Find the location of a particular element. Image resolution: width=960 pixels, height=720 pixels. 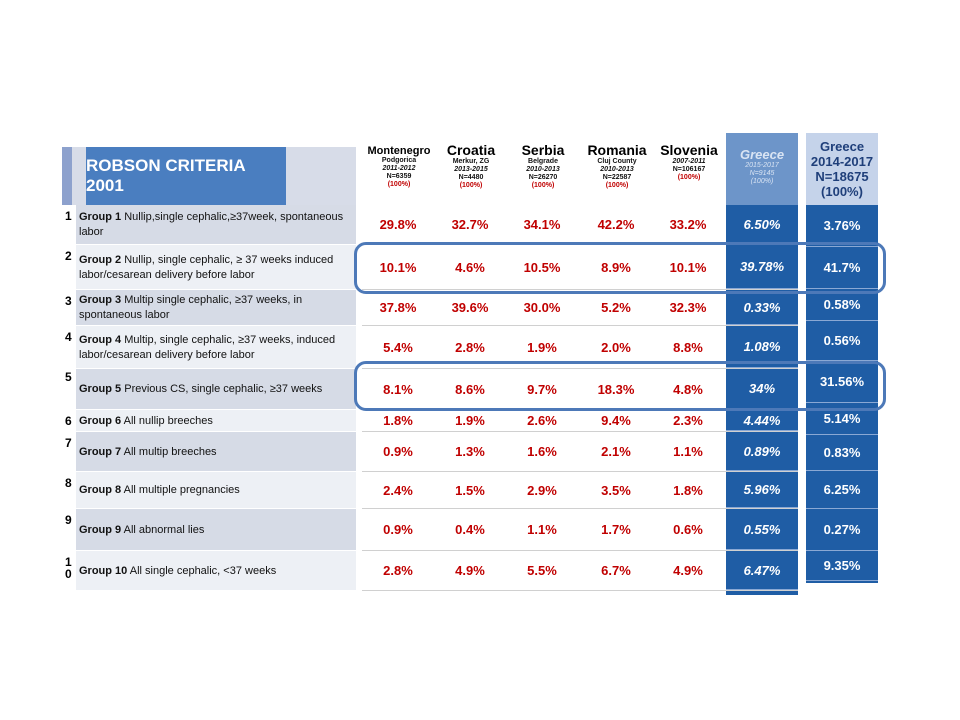

criteria-row: 9 Group 9 All abnormal lies is located at coordinates (209, 530).